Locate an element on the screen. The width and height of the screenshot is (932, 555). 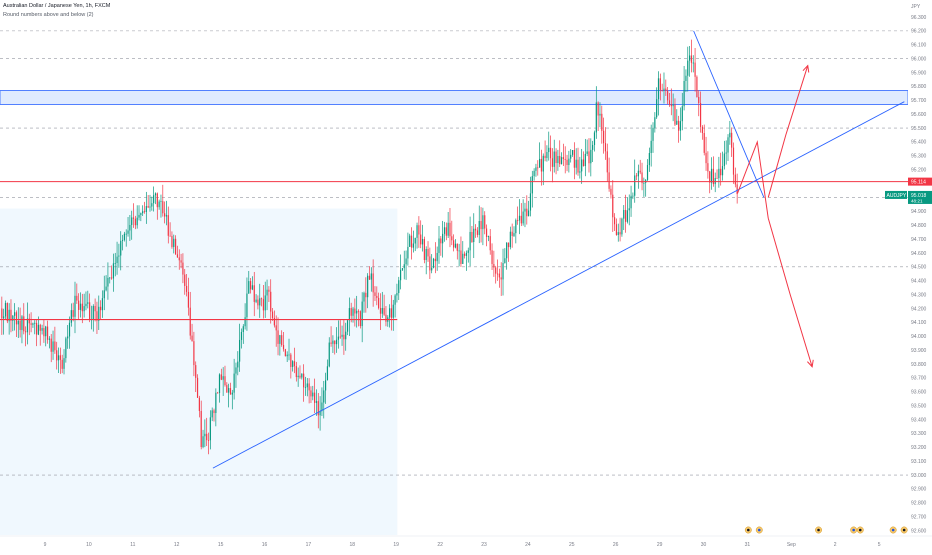
bullish-arrow-head is located at coordinates (806, 68).